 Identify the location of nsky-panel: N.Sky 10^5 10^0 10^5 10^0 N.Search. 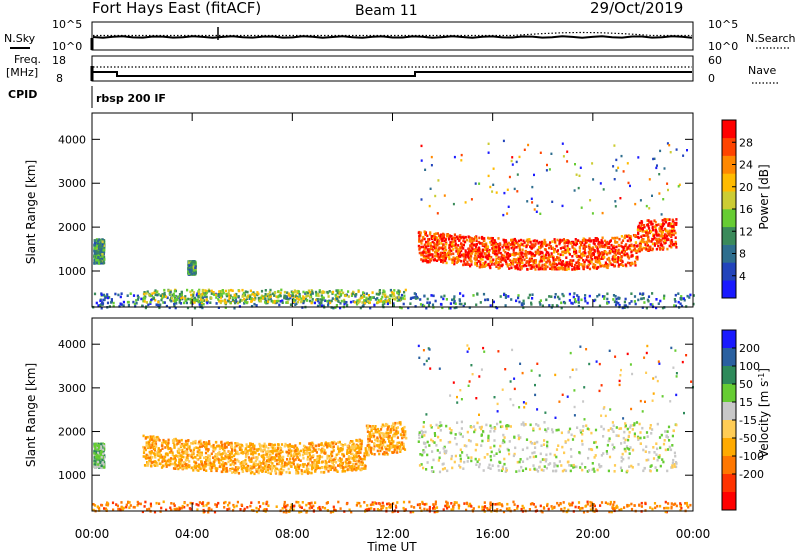
(400, 35).